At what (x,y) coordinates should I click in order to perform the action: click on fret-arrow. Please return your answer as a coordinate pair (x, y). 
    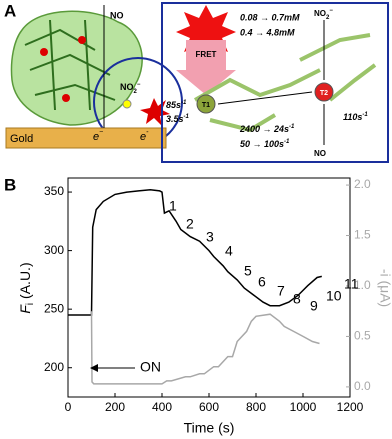
    Looking at the image, I should click on (206, 55).